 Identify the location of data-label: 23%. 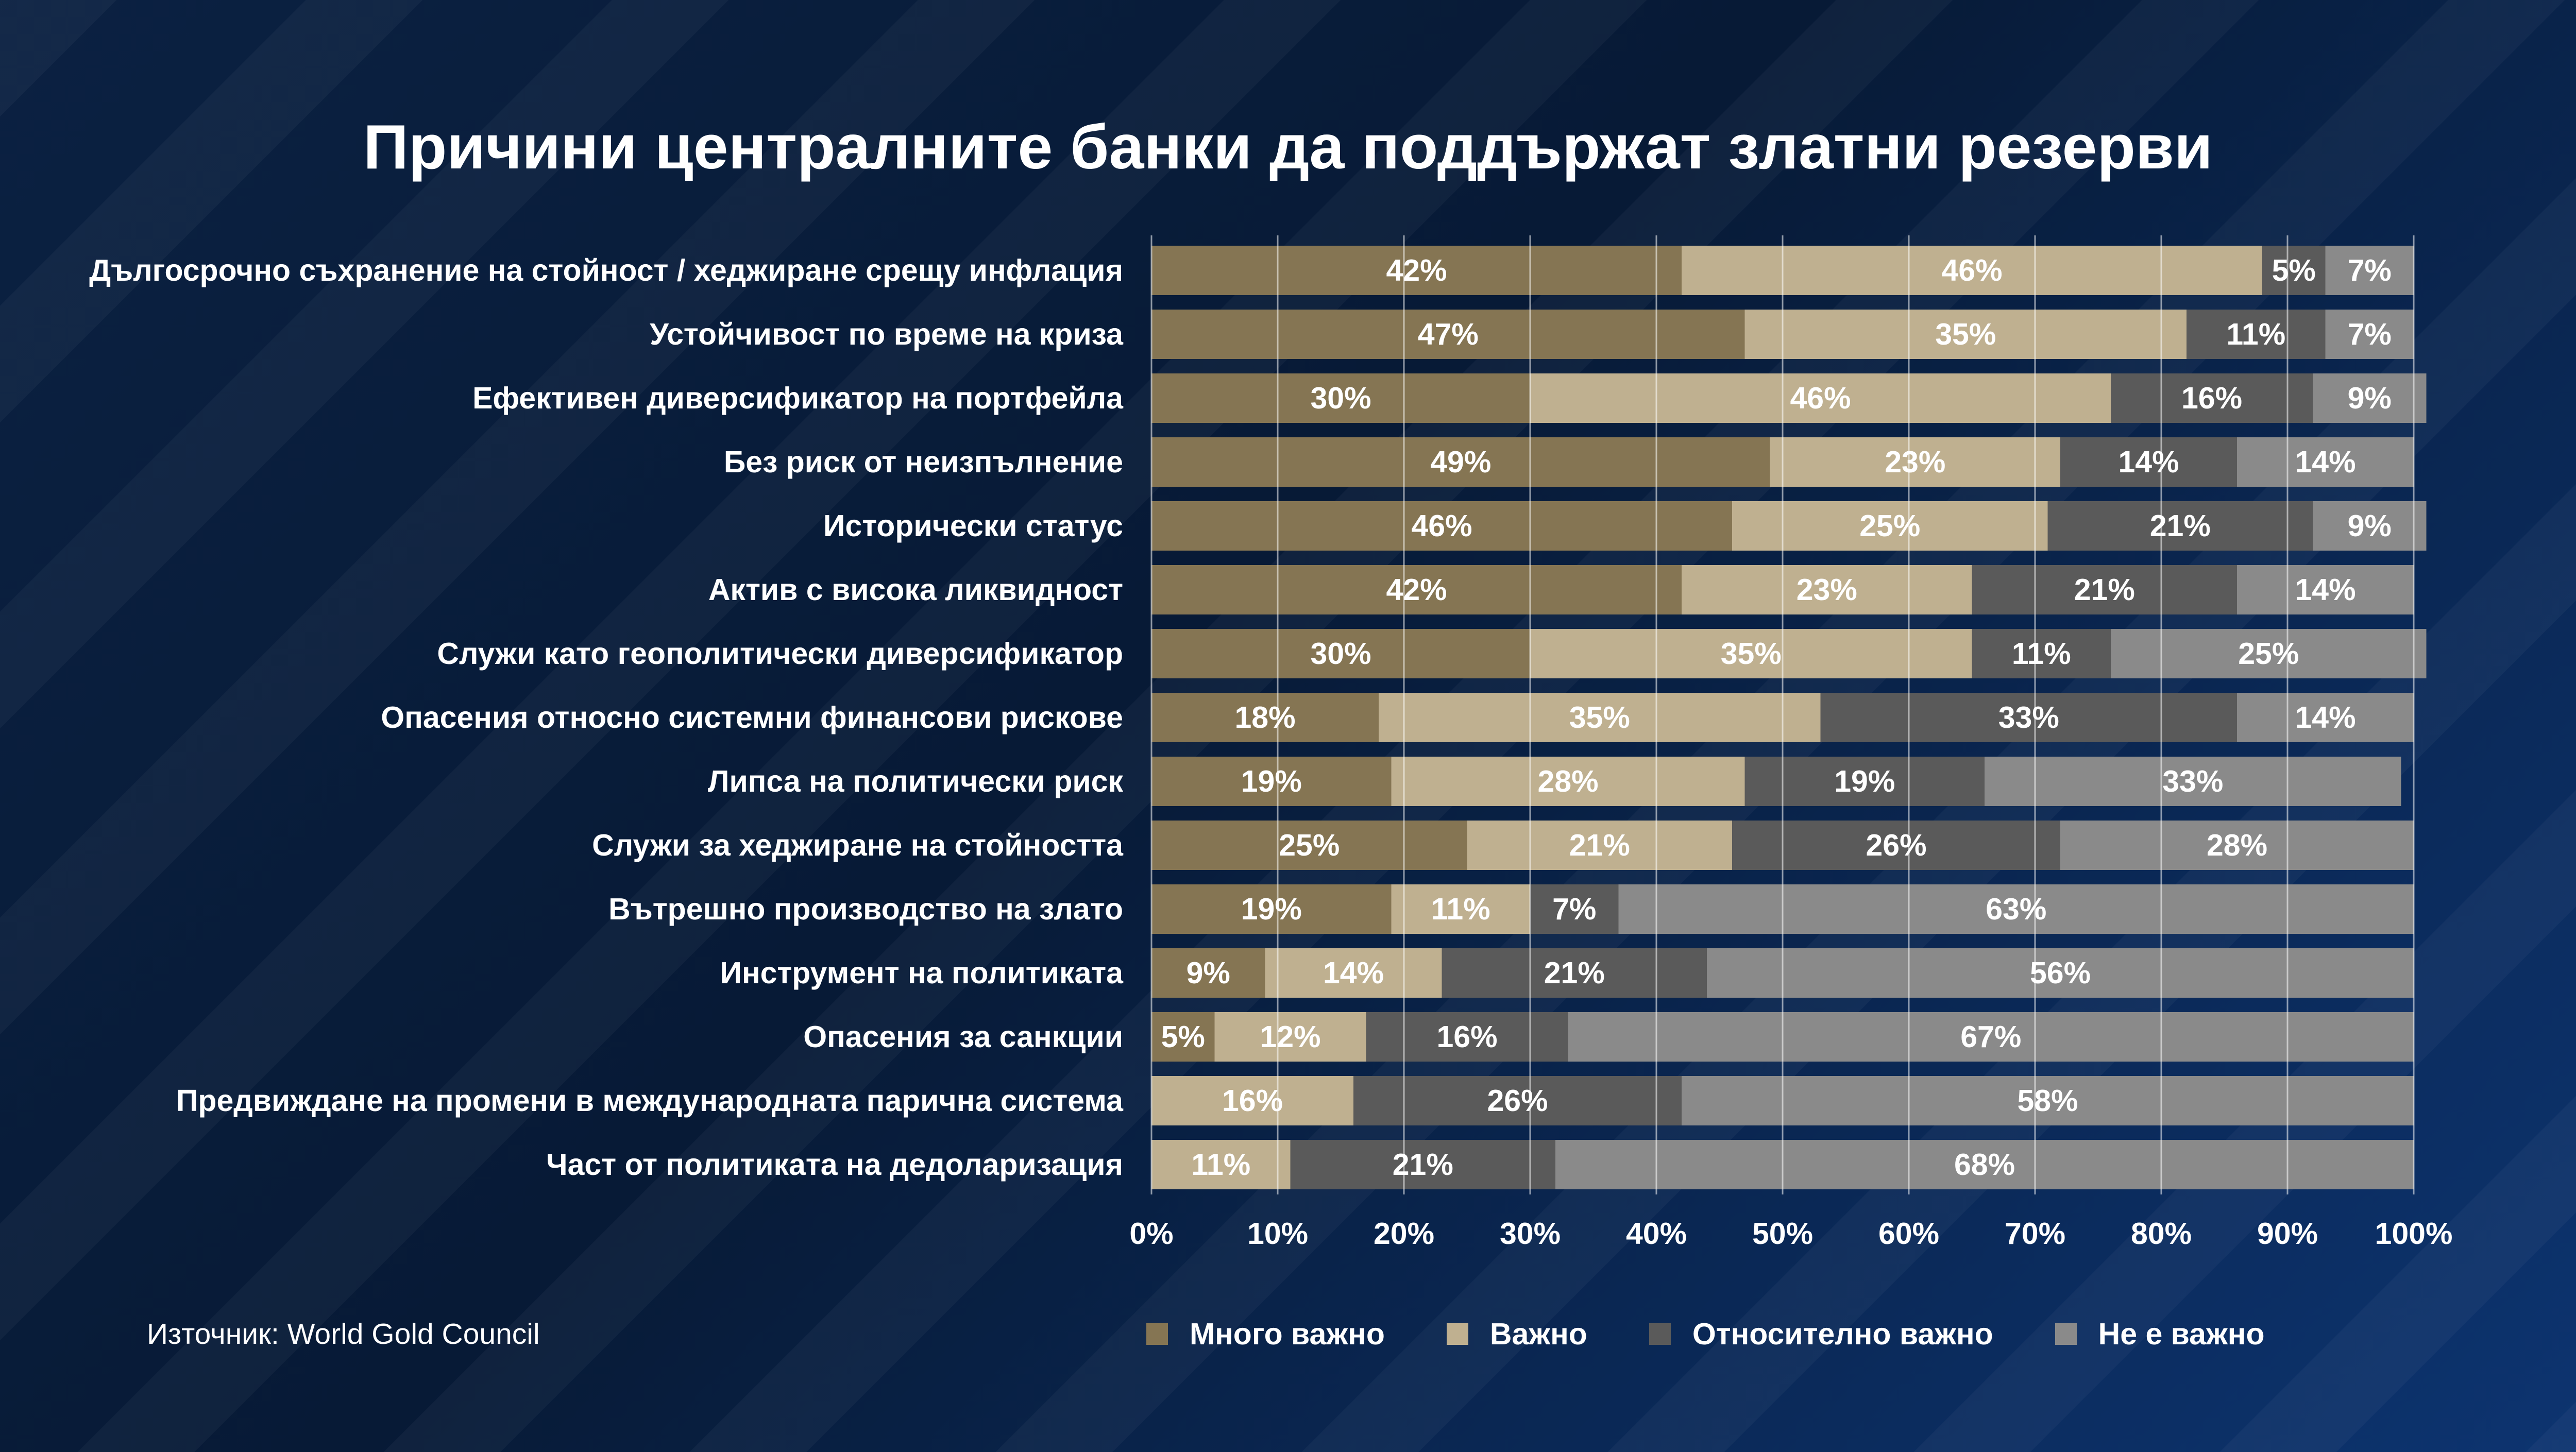
(1827, 590).